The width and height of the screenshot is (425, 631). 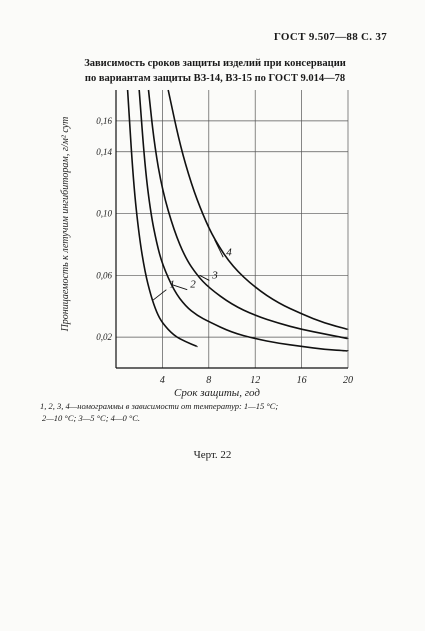 What do you see at coordinates (104, 275) in the screenshot?
I see `y-tick-label-1: 0,06` at bounding box center [104, 275].